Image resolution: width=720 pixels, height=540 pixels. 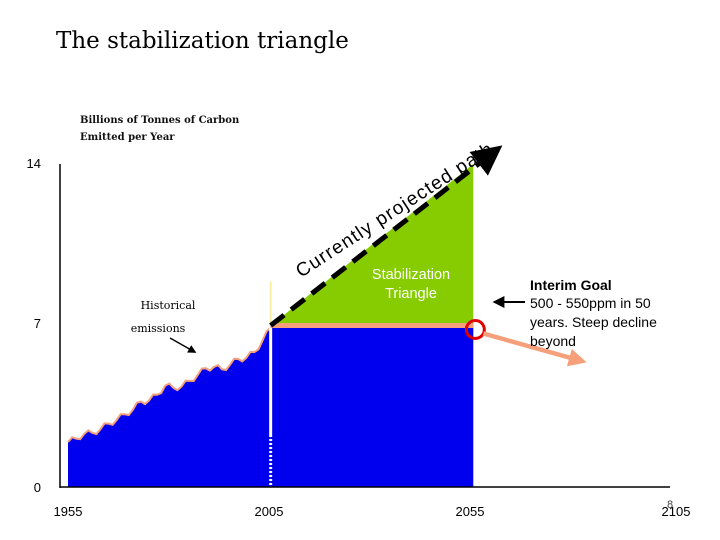 What do you see at coordinates (571, 285) in the screenshot?
I see `interim-goal-title: Interim Goal` at bounding box center [571, 285].